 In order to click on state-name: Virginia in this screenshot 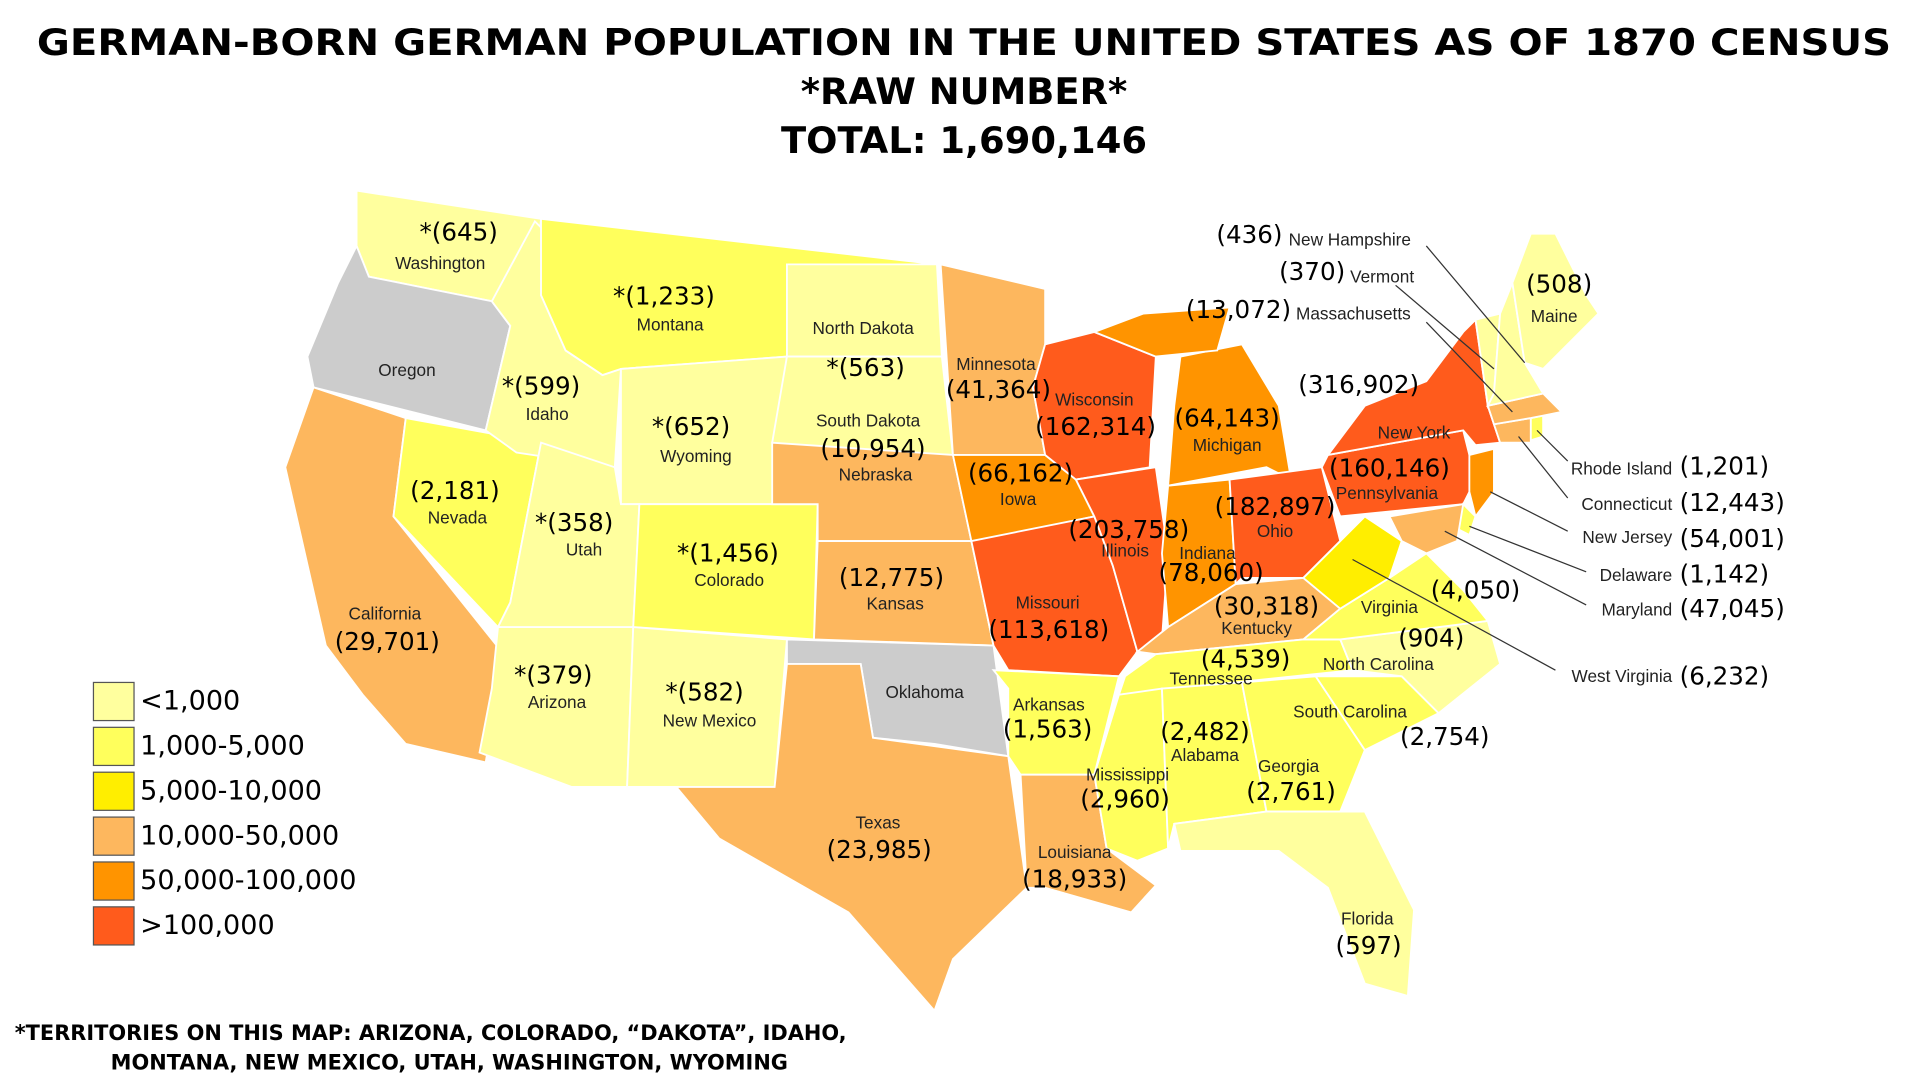, I will do `click(1389, 607)`.